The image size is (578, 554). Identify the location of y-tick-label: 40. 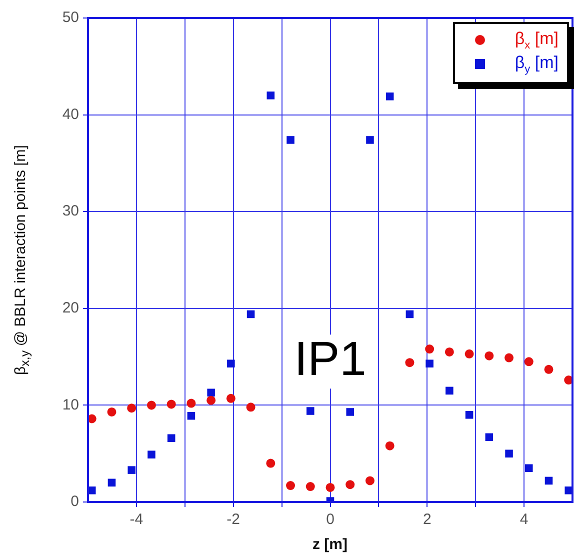
(70, 114).